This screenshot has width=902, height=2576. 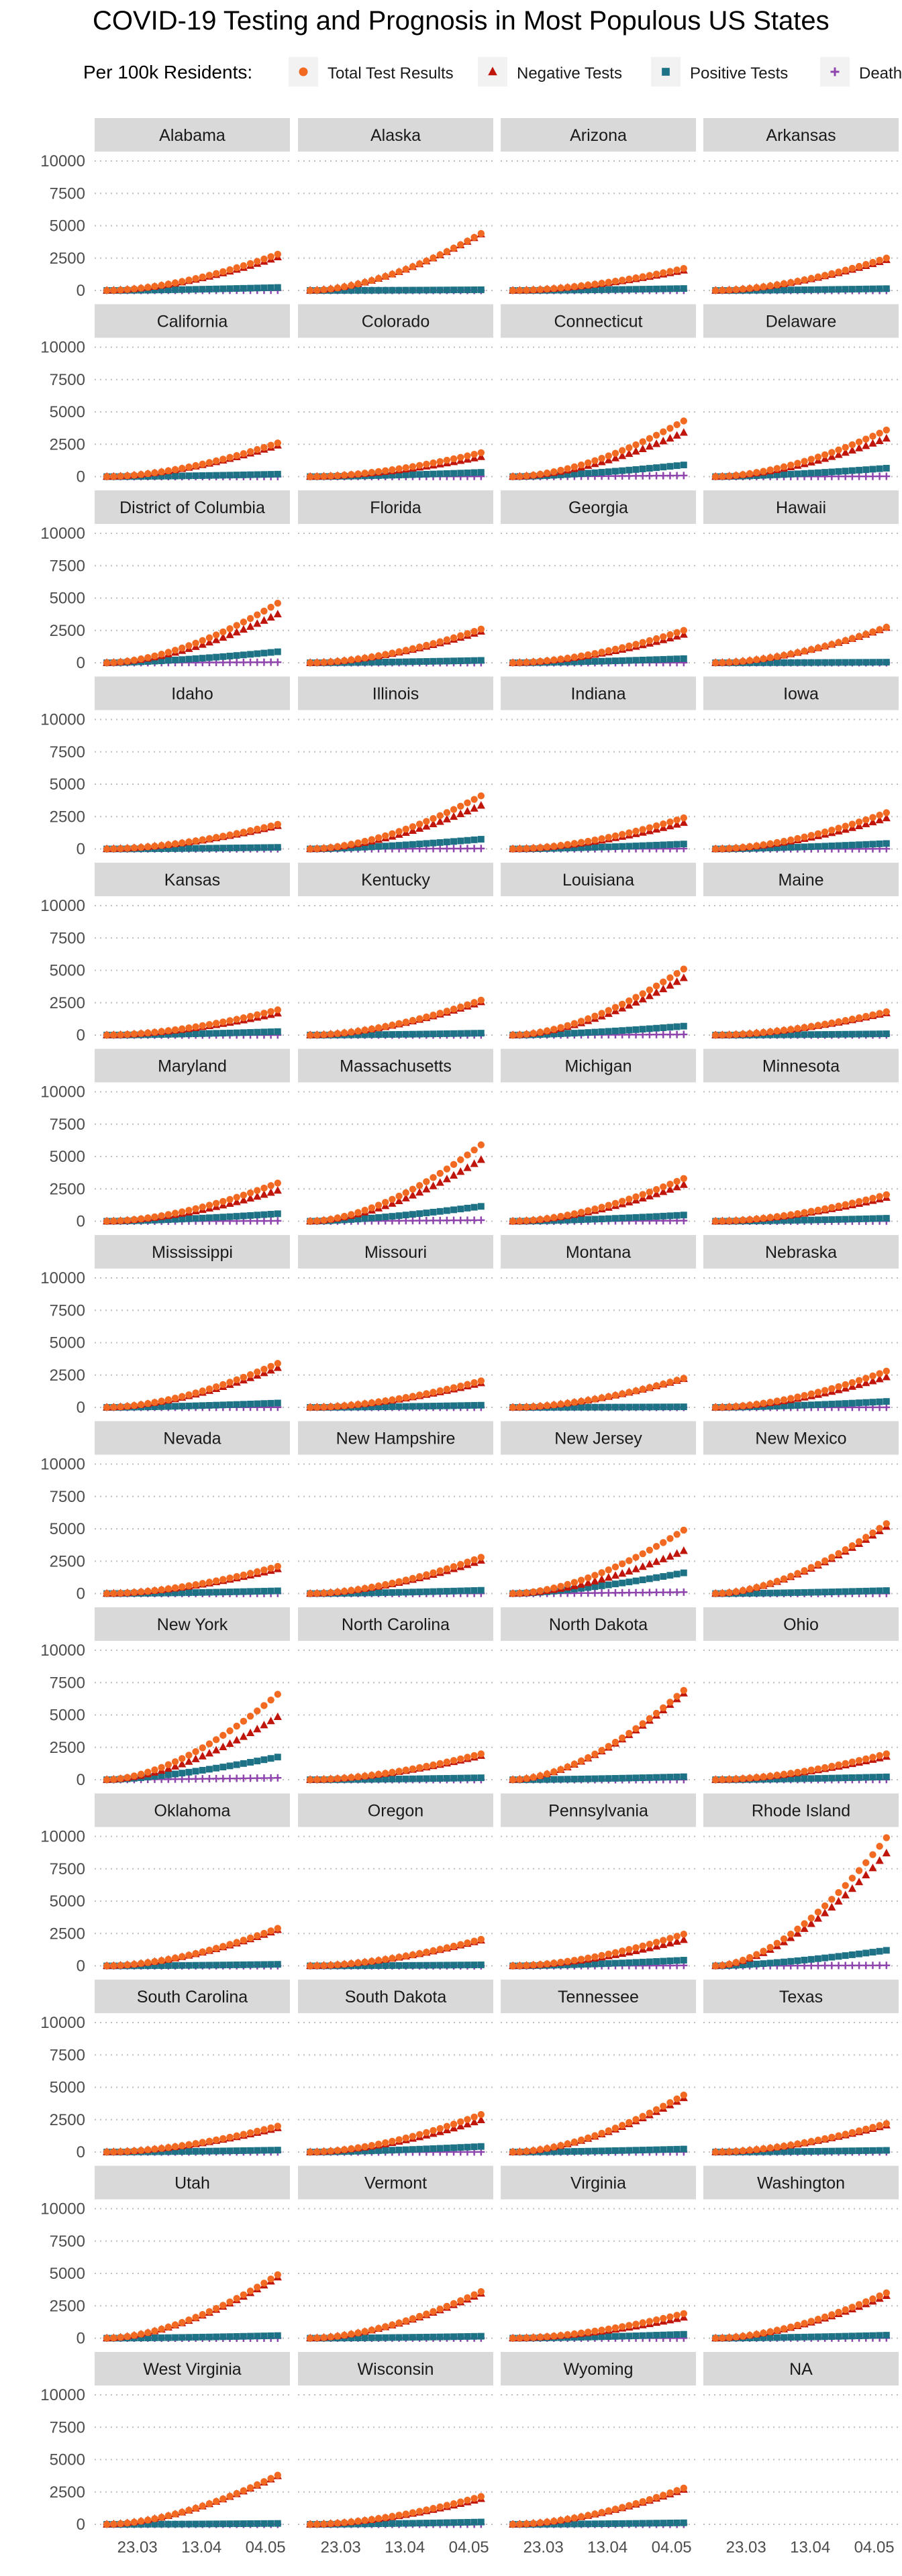 What do you see at coordinates (395, 1811) in the screenshot?
I see `facet-label: Oregon` at bounding box center [395, 1811].